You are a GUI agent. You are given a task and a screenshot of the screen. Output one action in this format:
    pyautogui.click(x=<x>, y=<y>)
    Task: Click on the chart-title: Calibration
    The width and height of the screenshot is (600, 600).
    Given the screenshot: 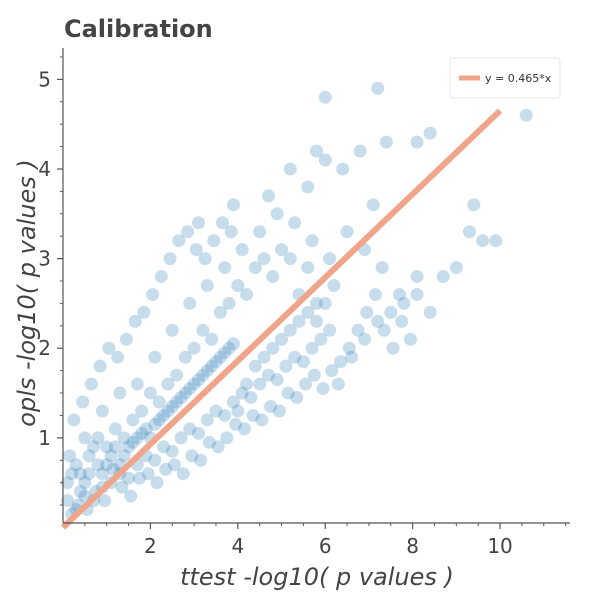 What is the action you would take?
    pyautogui.click(x=138, y=29)
    